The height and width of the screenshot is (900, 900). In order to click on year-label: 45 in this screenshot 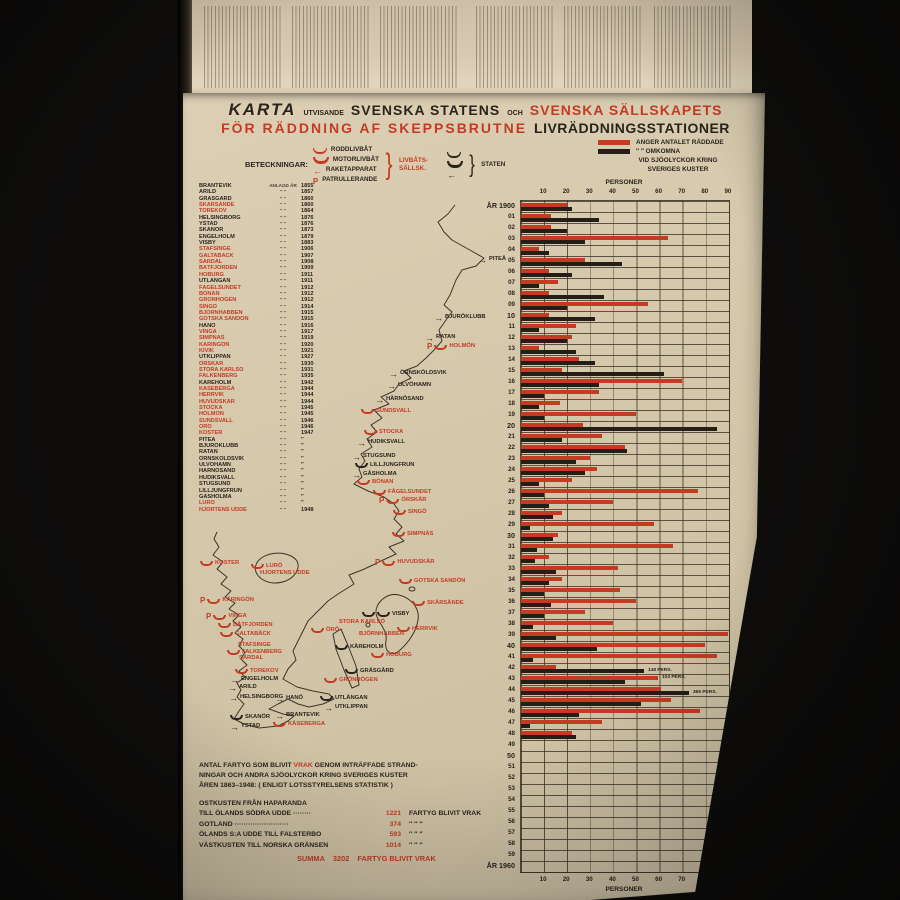, I will do `click(511, 700)`.